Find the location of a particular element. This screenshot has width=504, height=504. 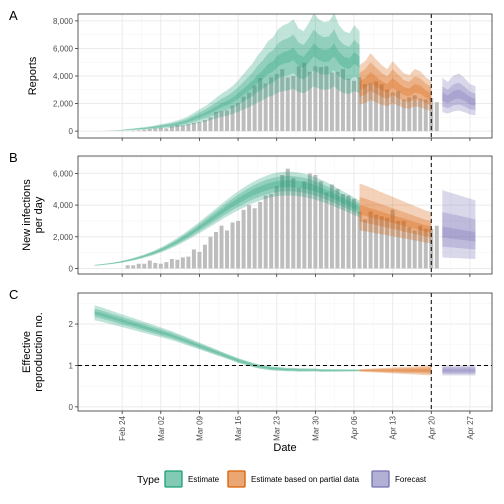

x-tick-label: Apr 06 is located at coordinates (354, 427).